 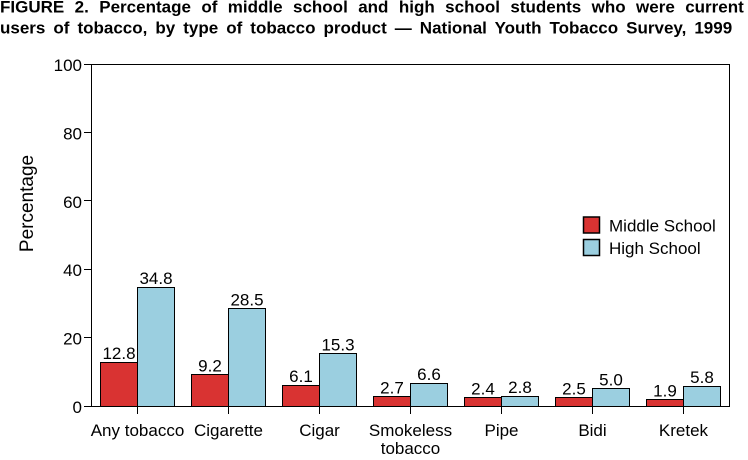 I want to click on svg-text: 20, so click(x=72, y=339).